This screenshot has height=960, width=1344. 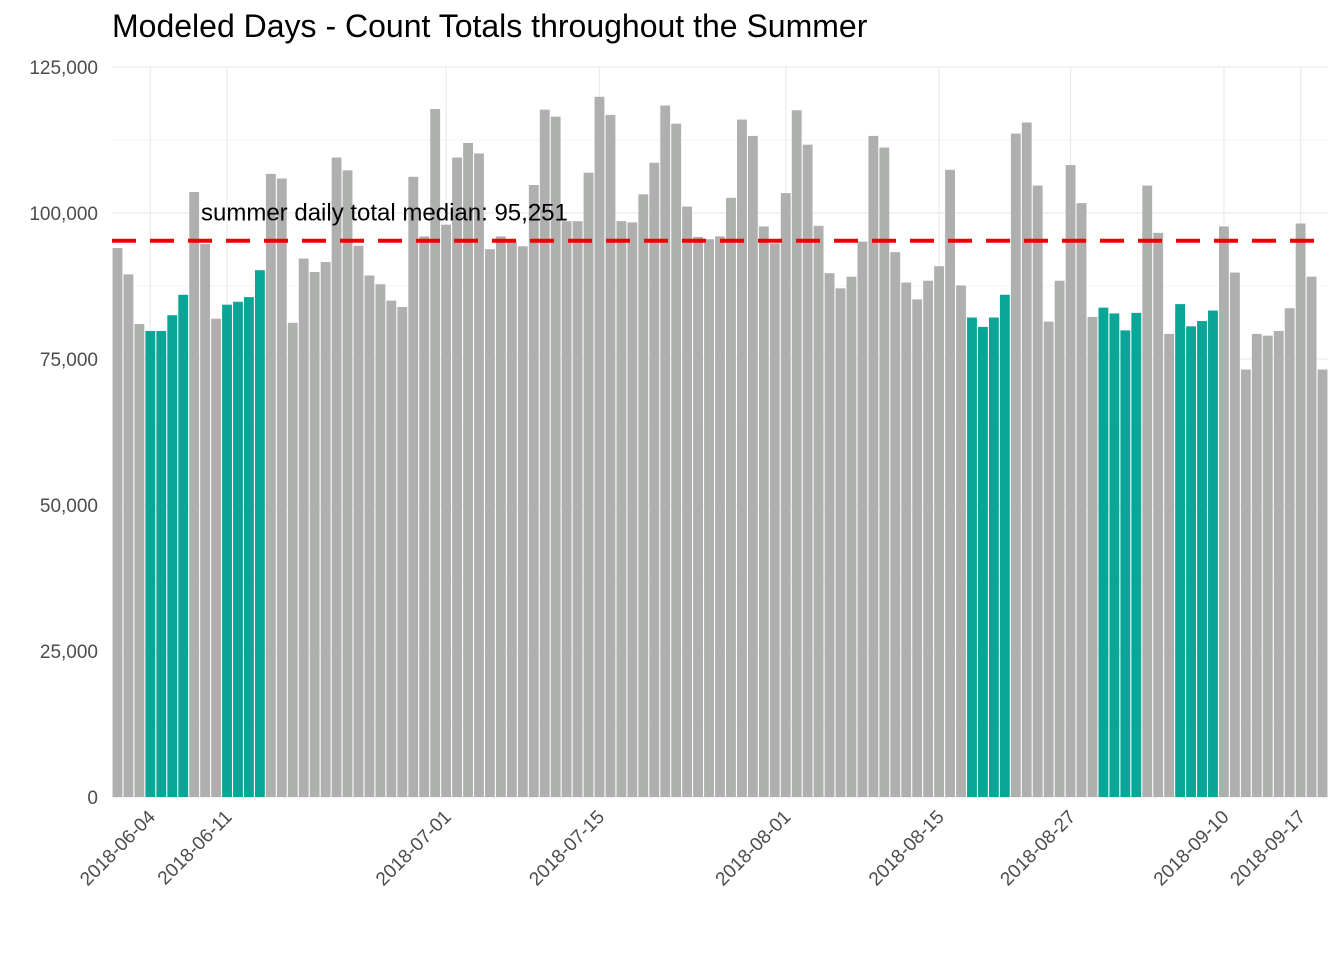 I want to click on y-tick-label: 100,000, so click(x=63, y=214).